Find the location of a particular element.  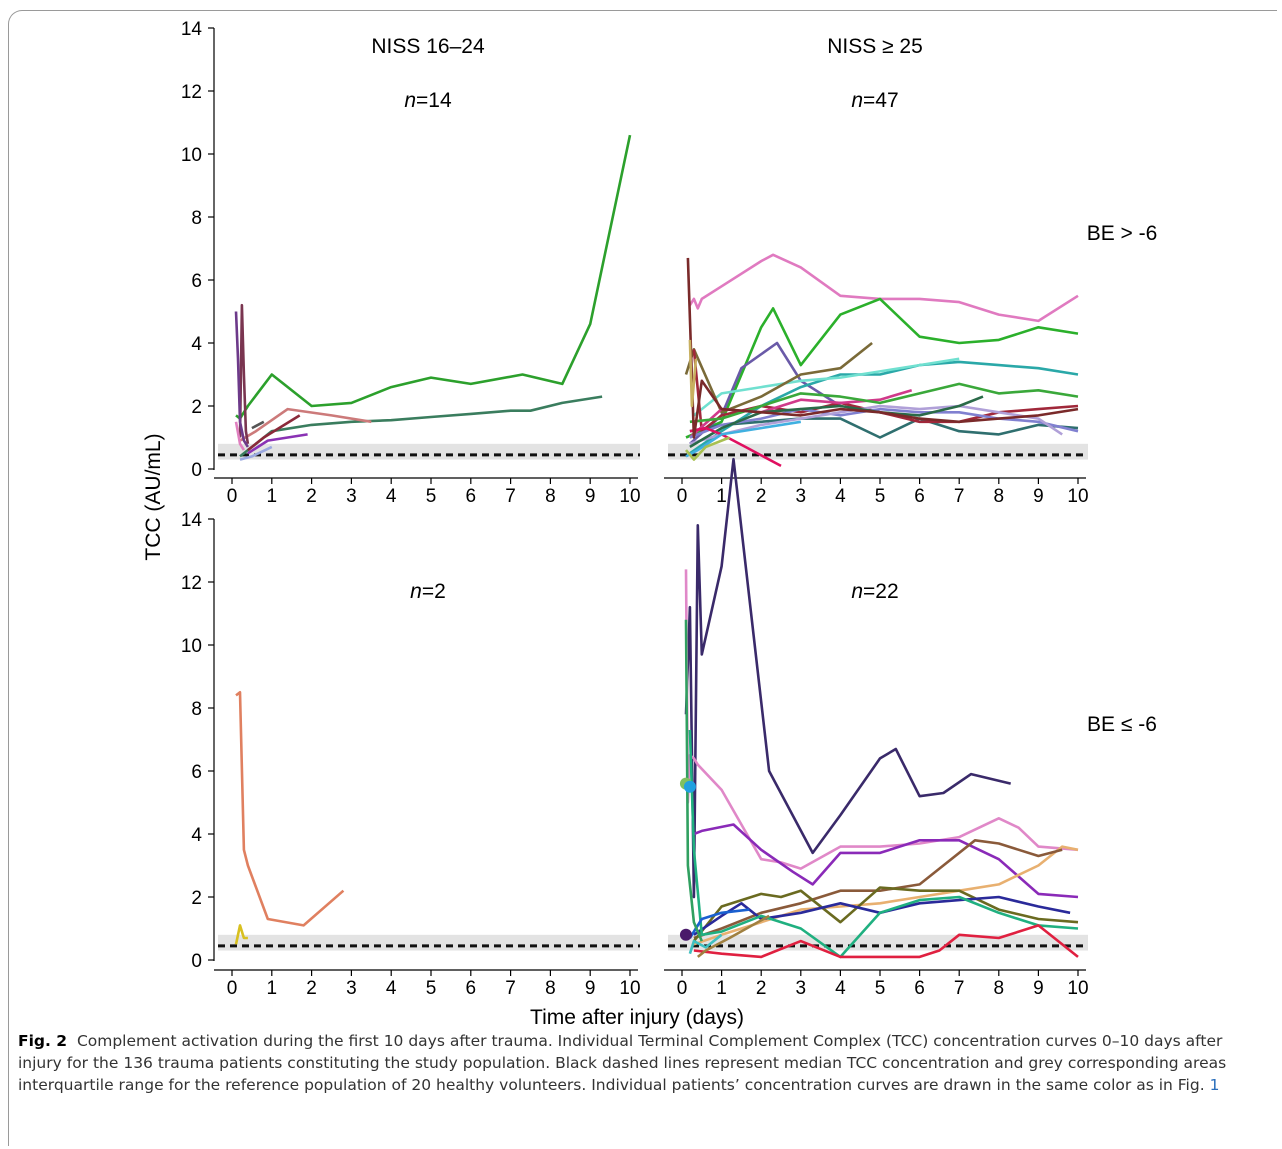

col-title-niss-16-24: NISS 16–24 is located at coordinates (428, 46).